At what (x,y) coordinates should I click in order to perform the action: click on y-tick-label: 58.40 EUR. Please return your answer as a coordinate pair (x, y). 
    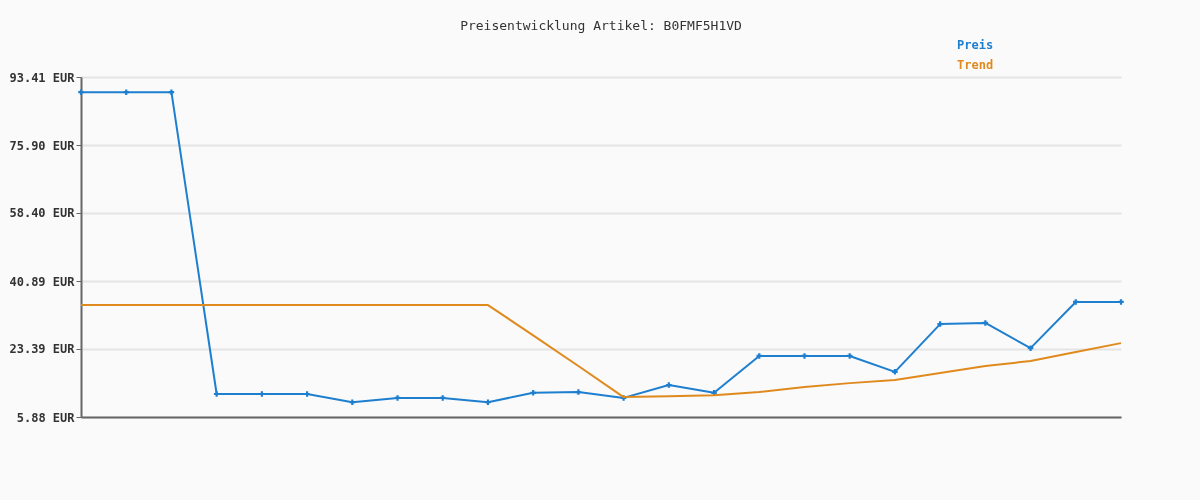
    Looking at the image, I should click on (42, 213).